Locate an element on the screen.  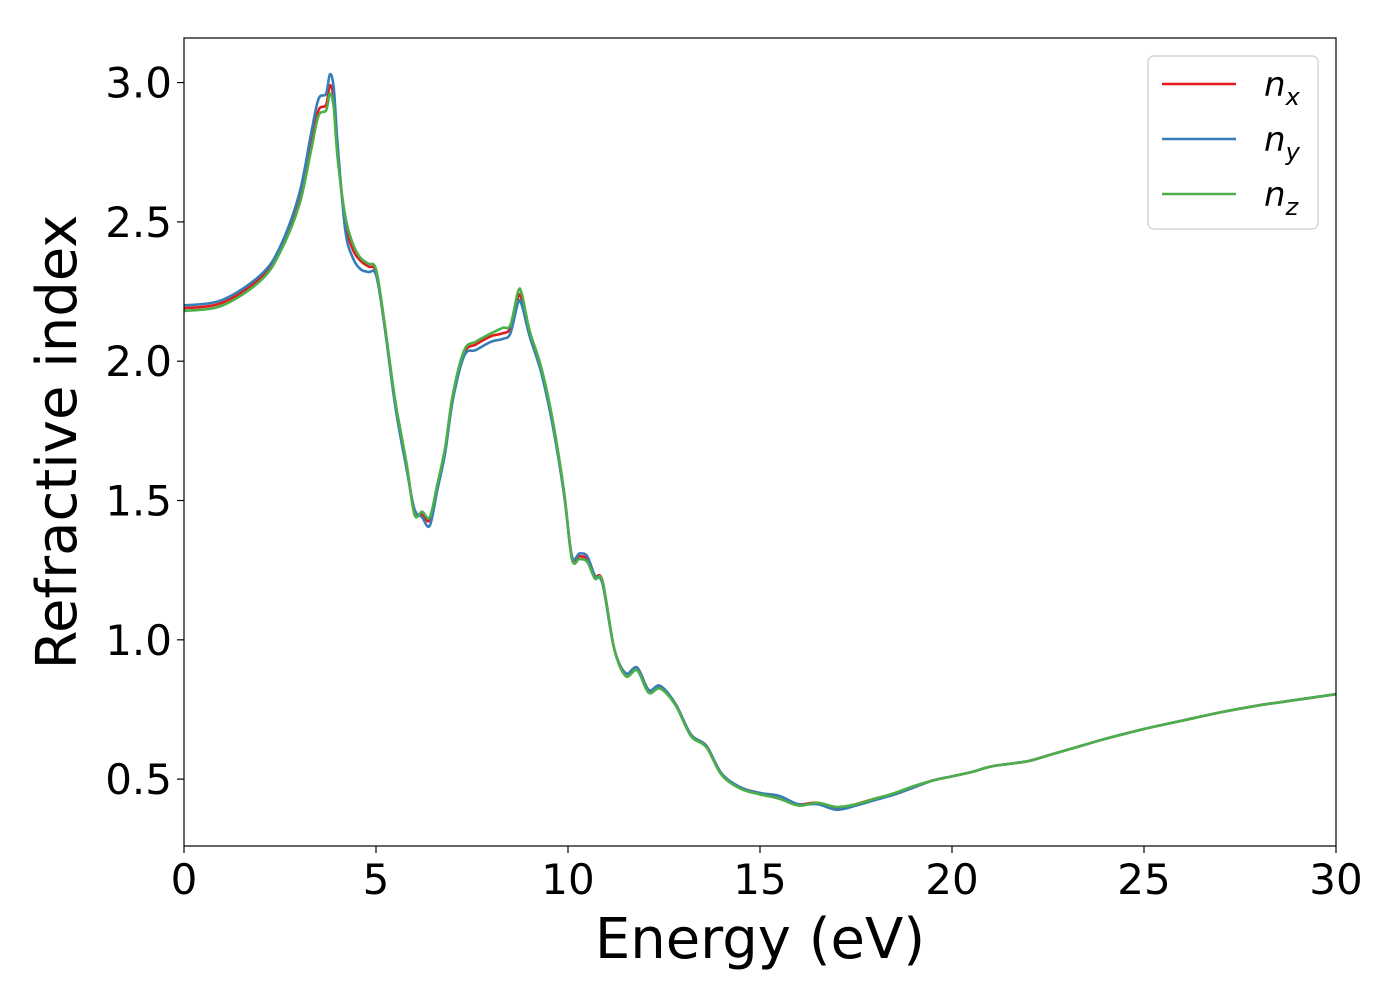
x-tick-label: 30 is located at coordinates (1335, 879).